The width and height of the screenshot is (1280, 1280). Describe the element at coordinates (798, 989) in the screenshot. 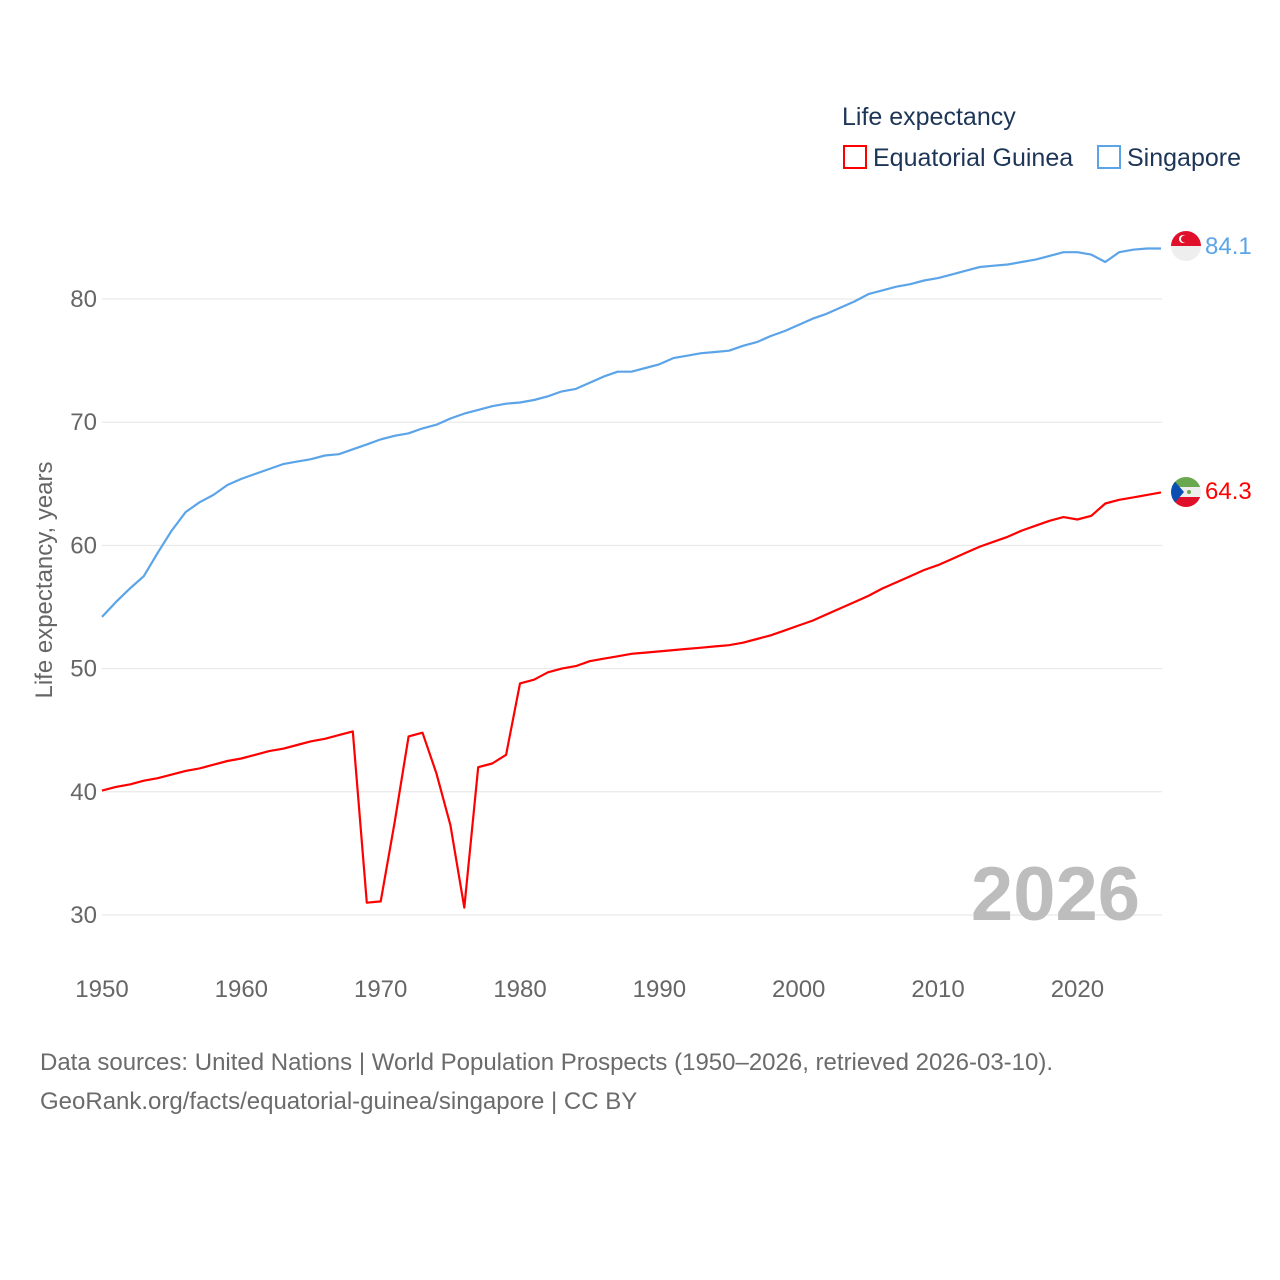

I see `x-tick-label: 2000` at that location.